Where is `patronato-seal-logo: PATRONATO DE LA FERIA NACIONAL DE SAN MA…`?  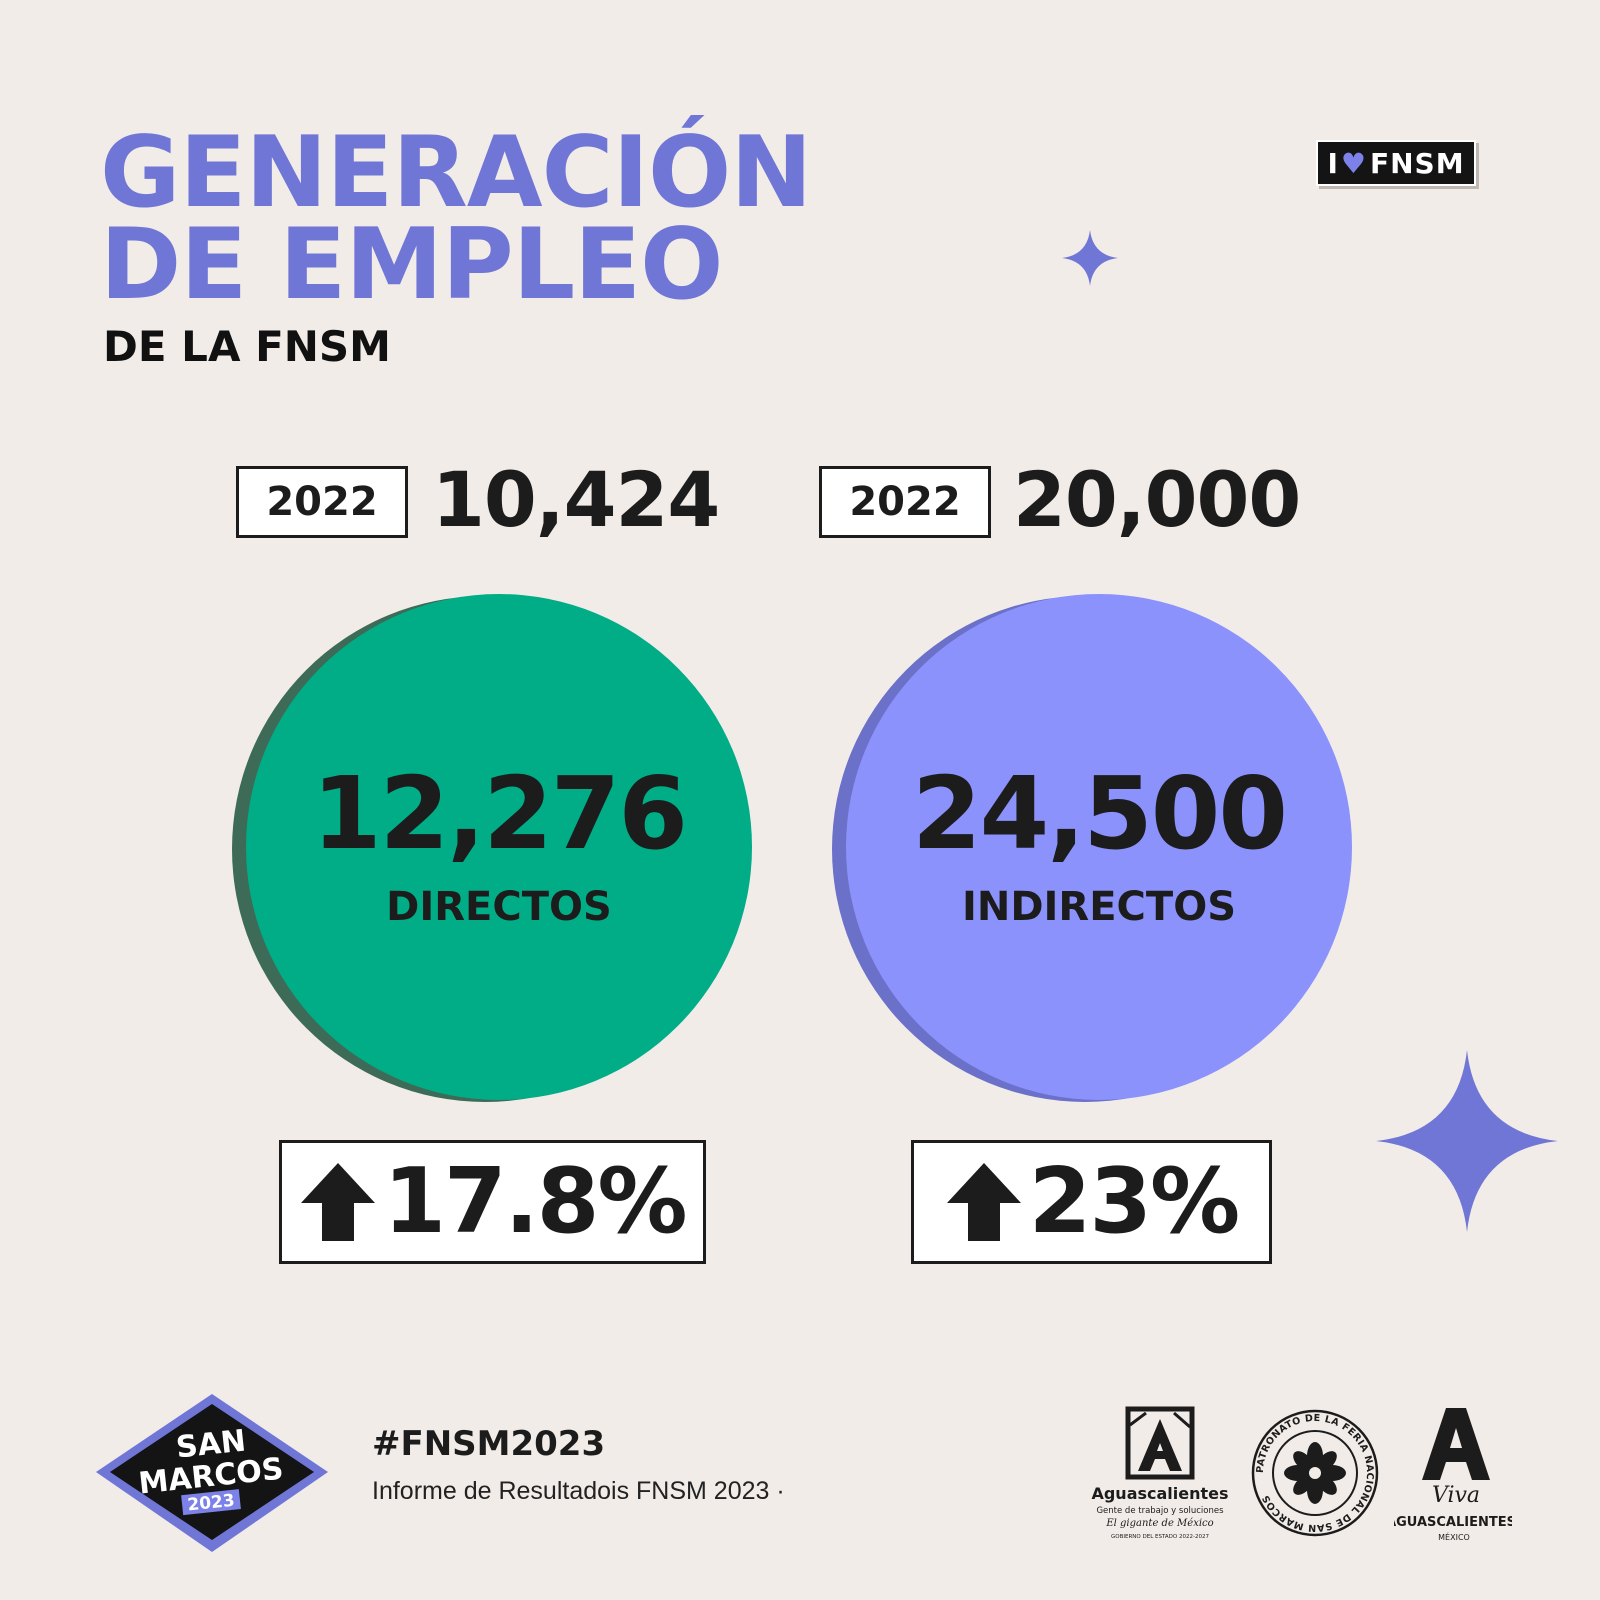 patronato-seal-logo: PATRONATO DE LA FERIA NACIONAL DE SAN MA… is located at coordinates (1315, 1473).